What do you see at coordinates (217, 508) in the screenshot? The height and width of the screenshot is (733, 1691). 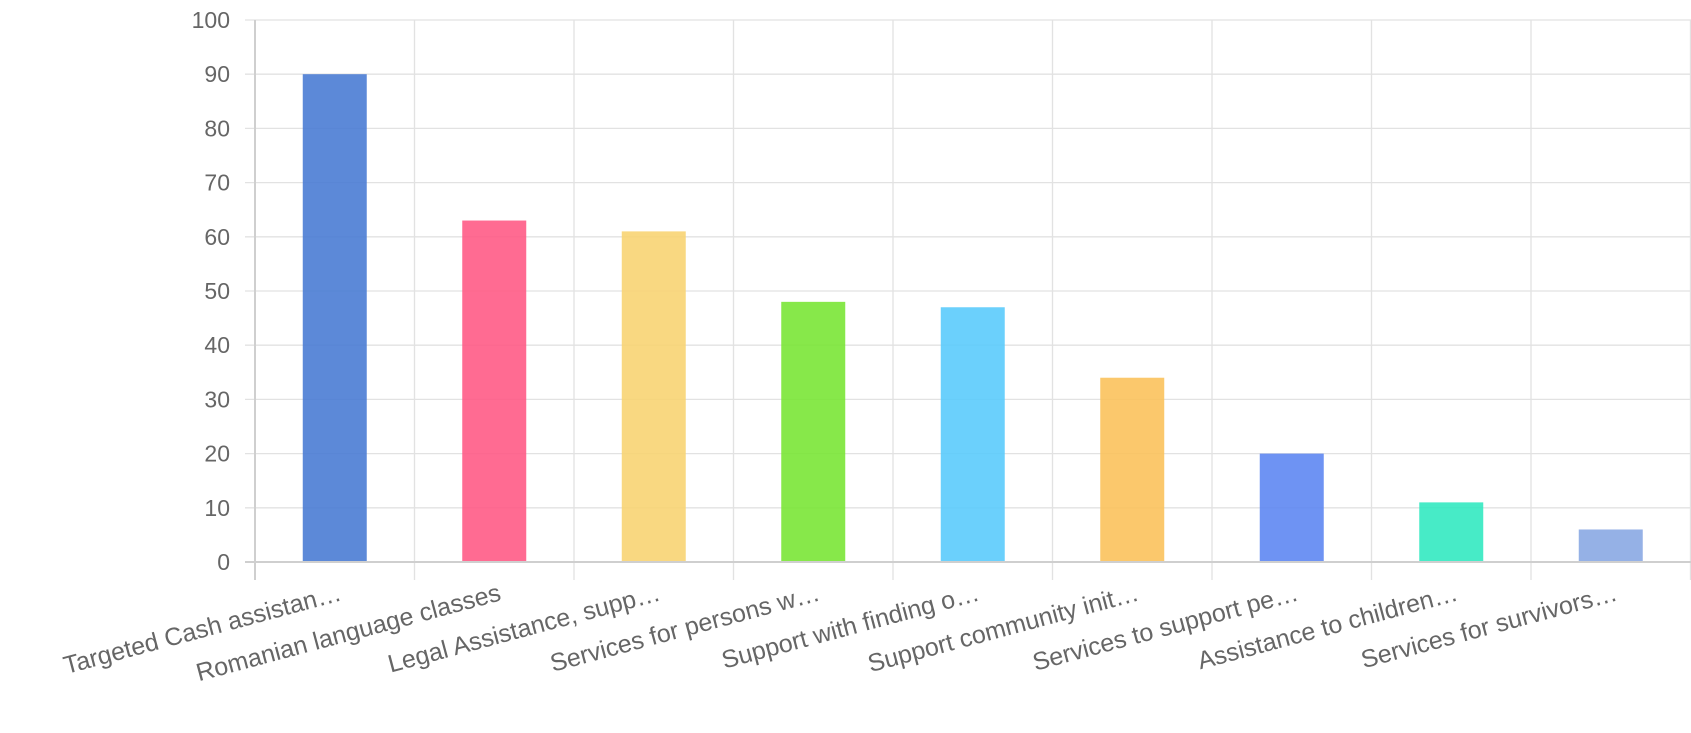 I see `y-tick-label: 10` at bounding box center [217, 508].